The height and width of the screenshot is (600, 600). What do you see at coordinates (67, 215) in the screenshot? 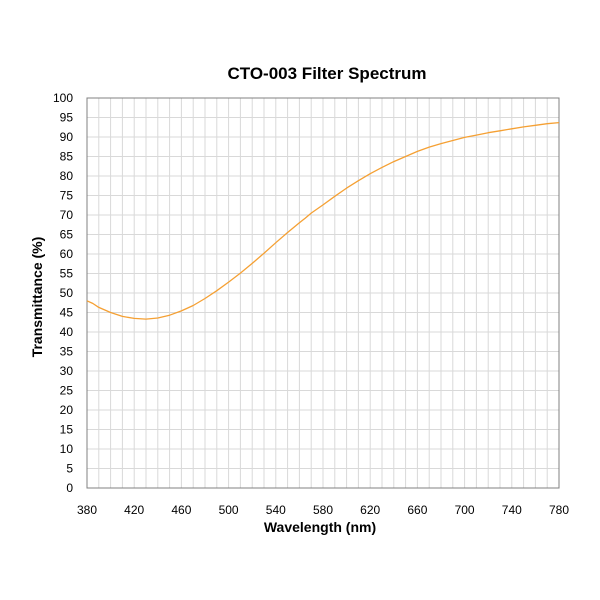
I see `y-tick-label: 70` at bounding box center [67, 215].